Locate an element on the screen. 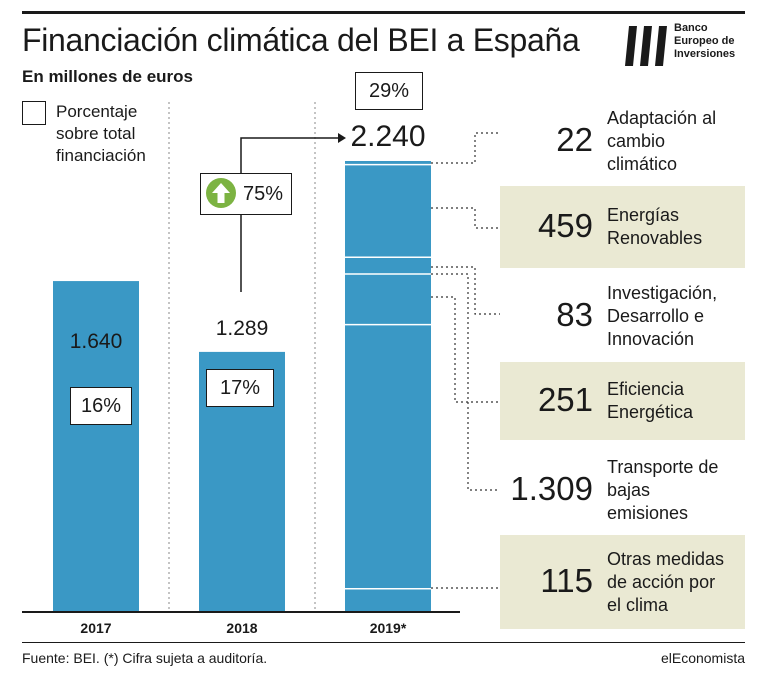 The width and height of the screenshot is (770, 690). up-arrow-icon is located at coordinates (221, 193).